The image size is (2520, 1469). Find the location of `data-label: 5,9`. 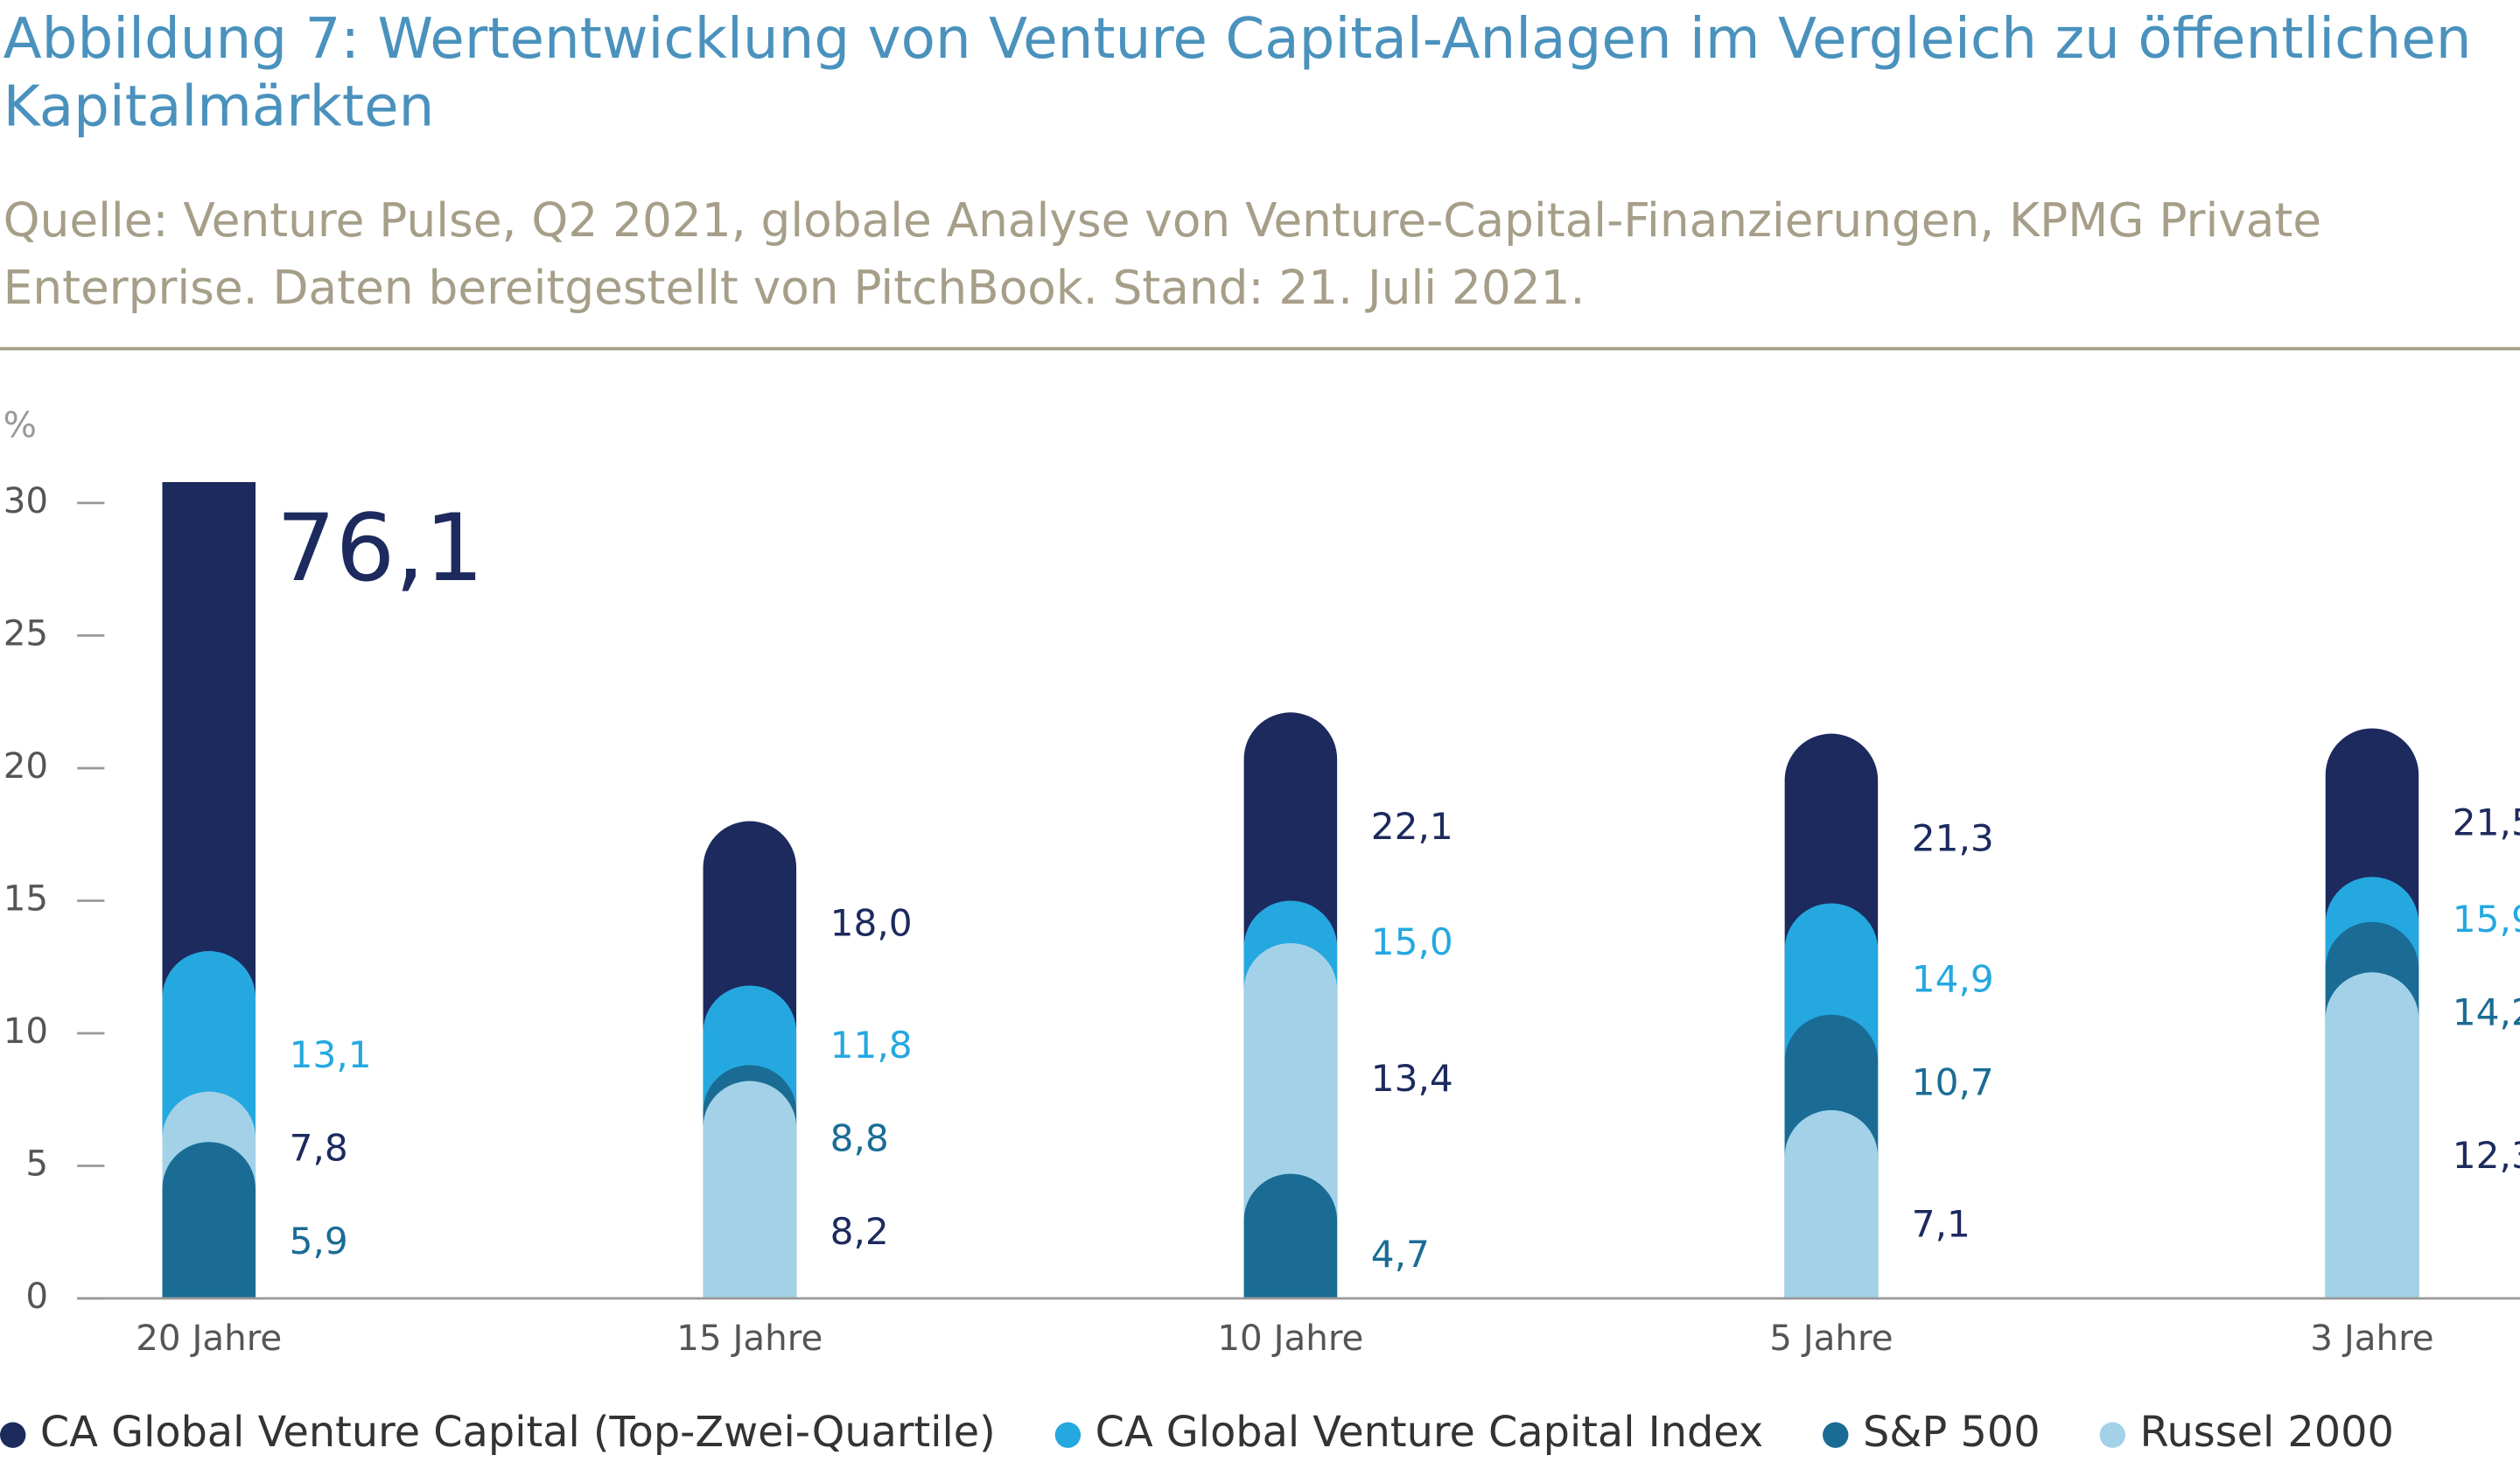

data-label: 5,9 is located at coordinates (319, 1242).